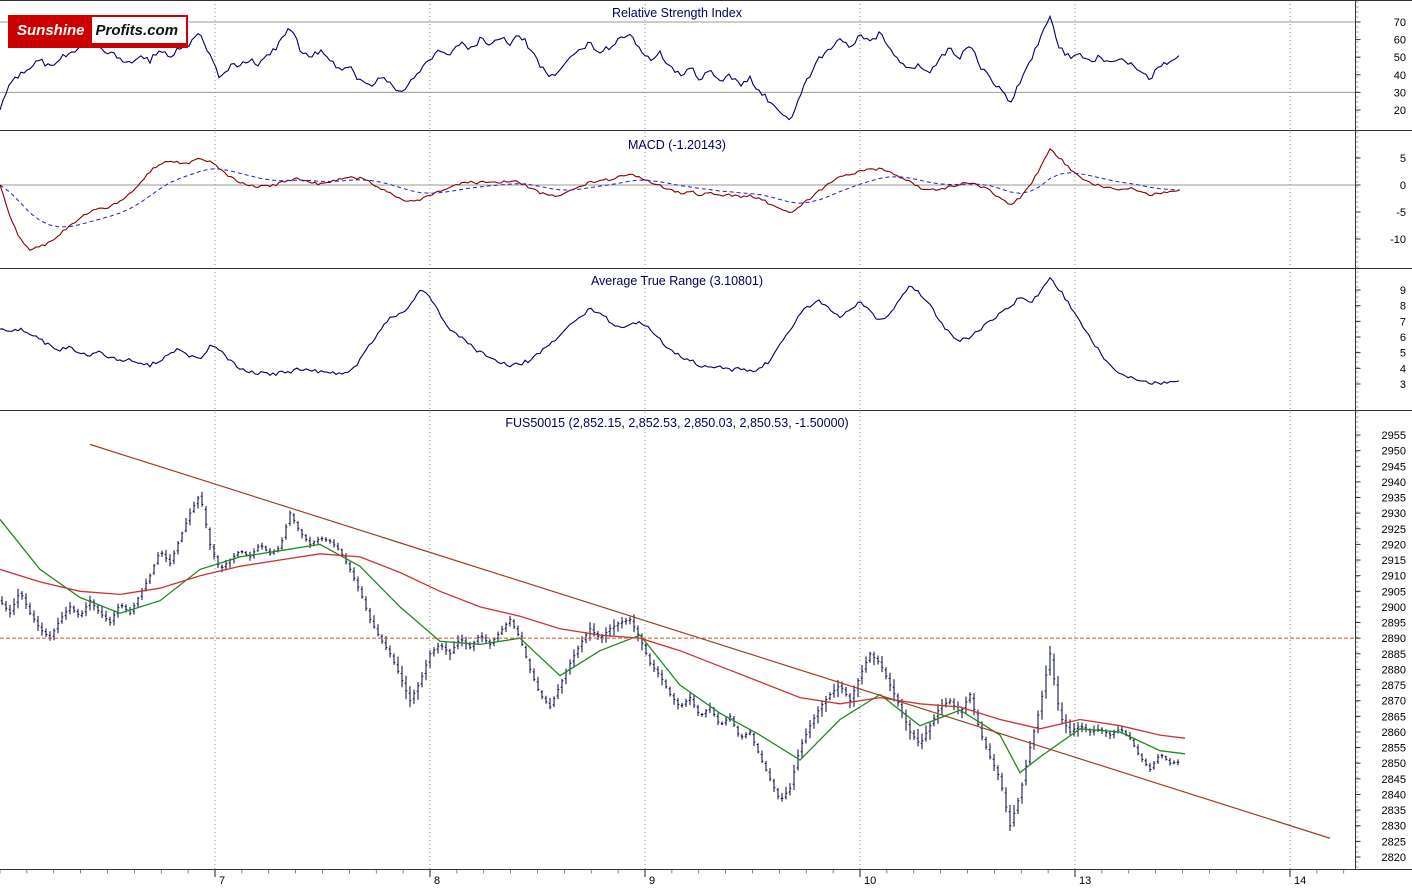  I want to click on y-axis-label: 2825, so click(1394, 842).